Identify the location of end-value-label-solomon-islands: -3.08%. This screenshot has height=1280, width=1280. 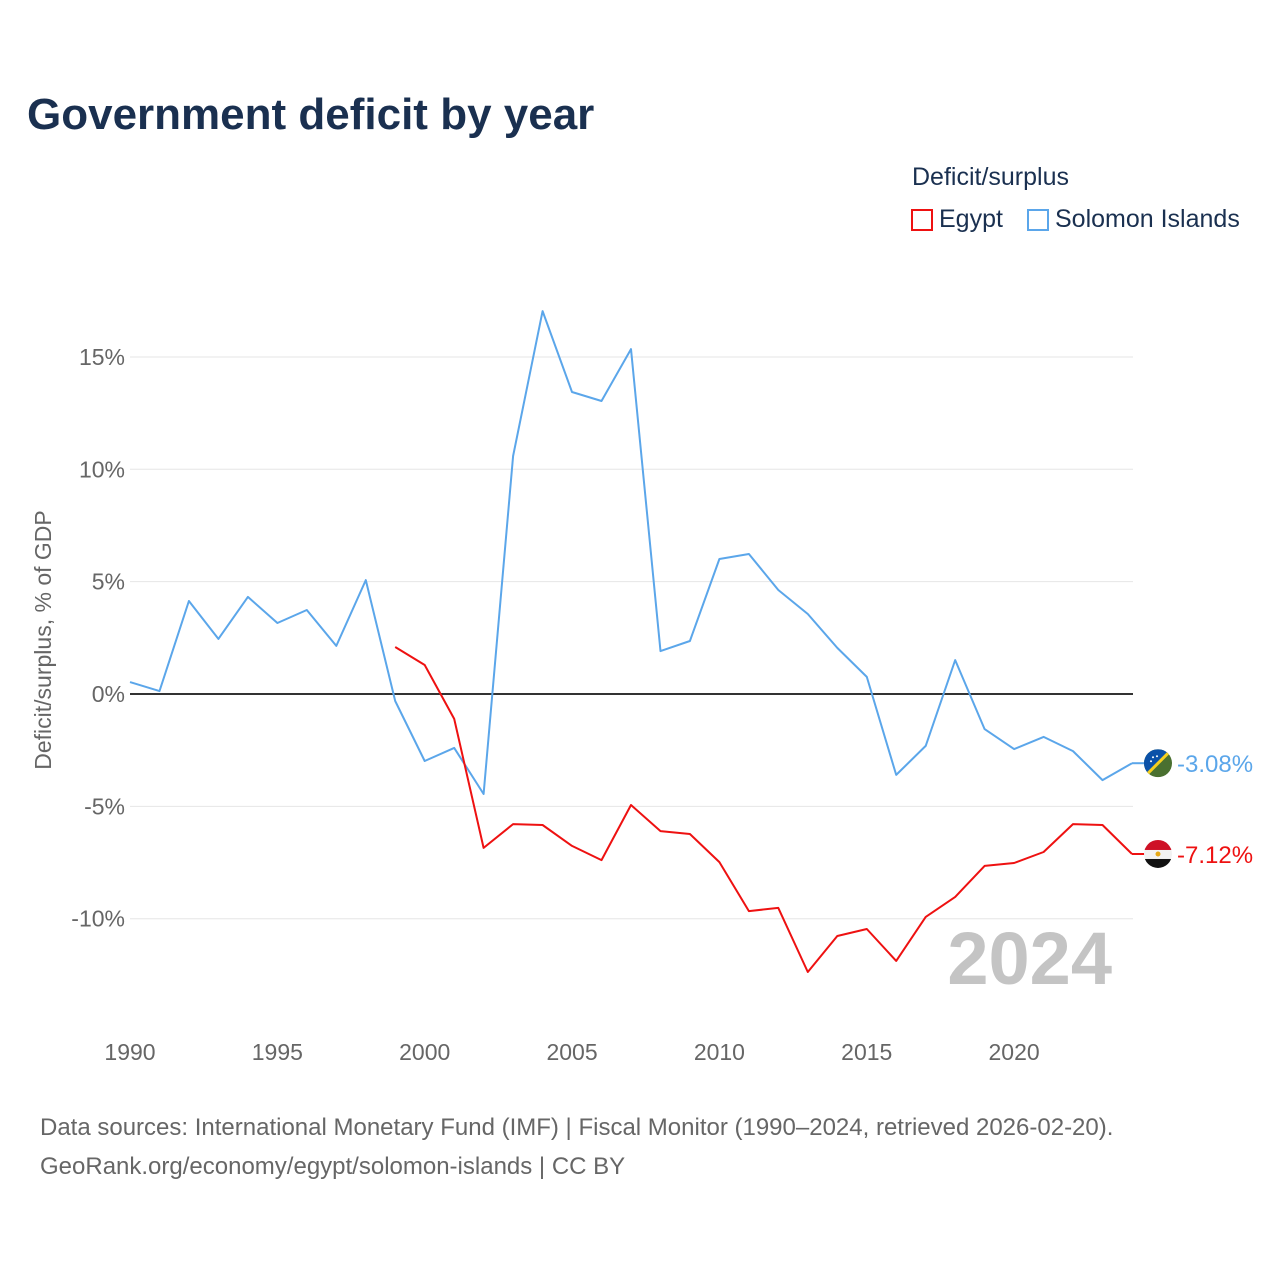
(1215, 764).